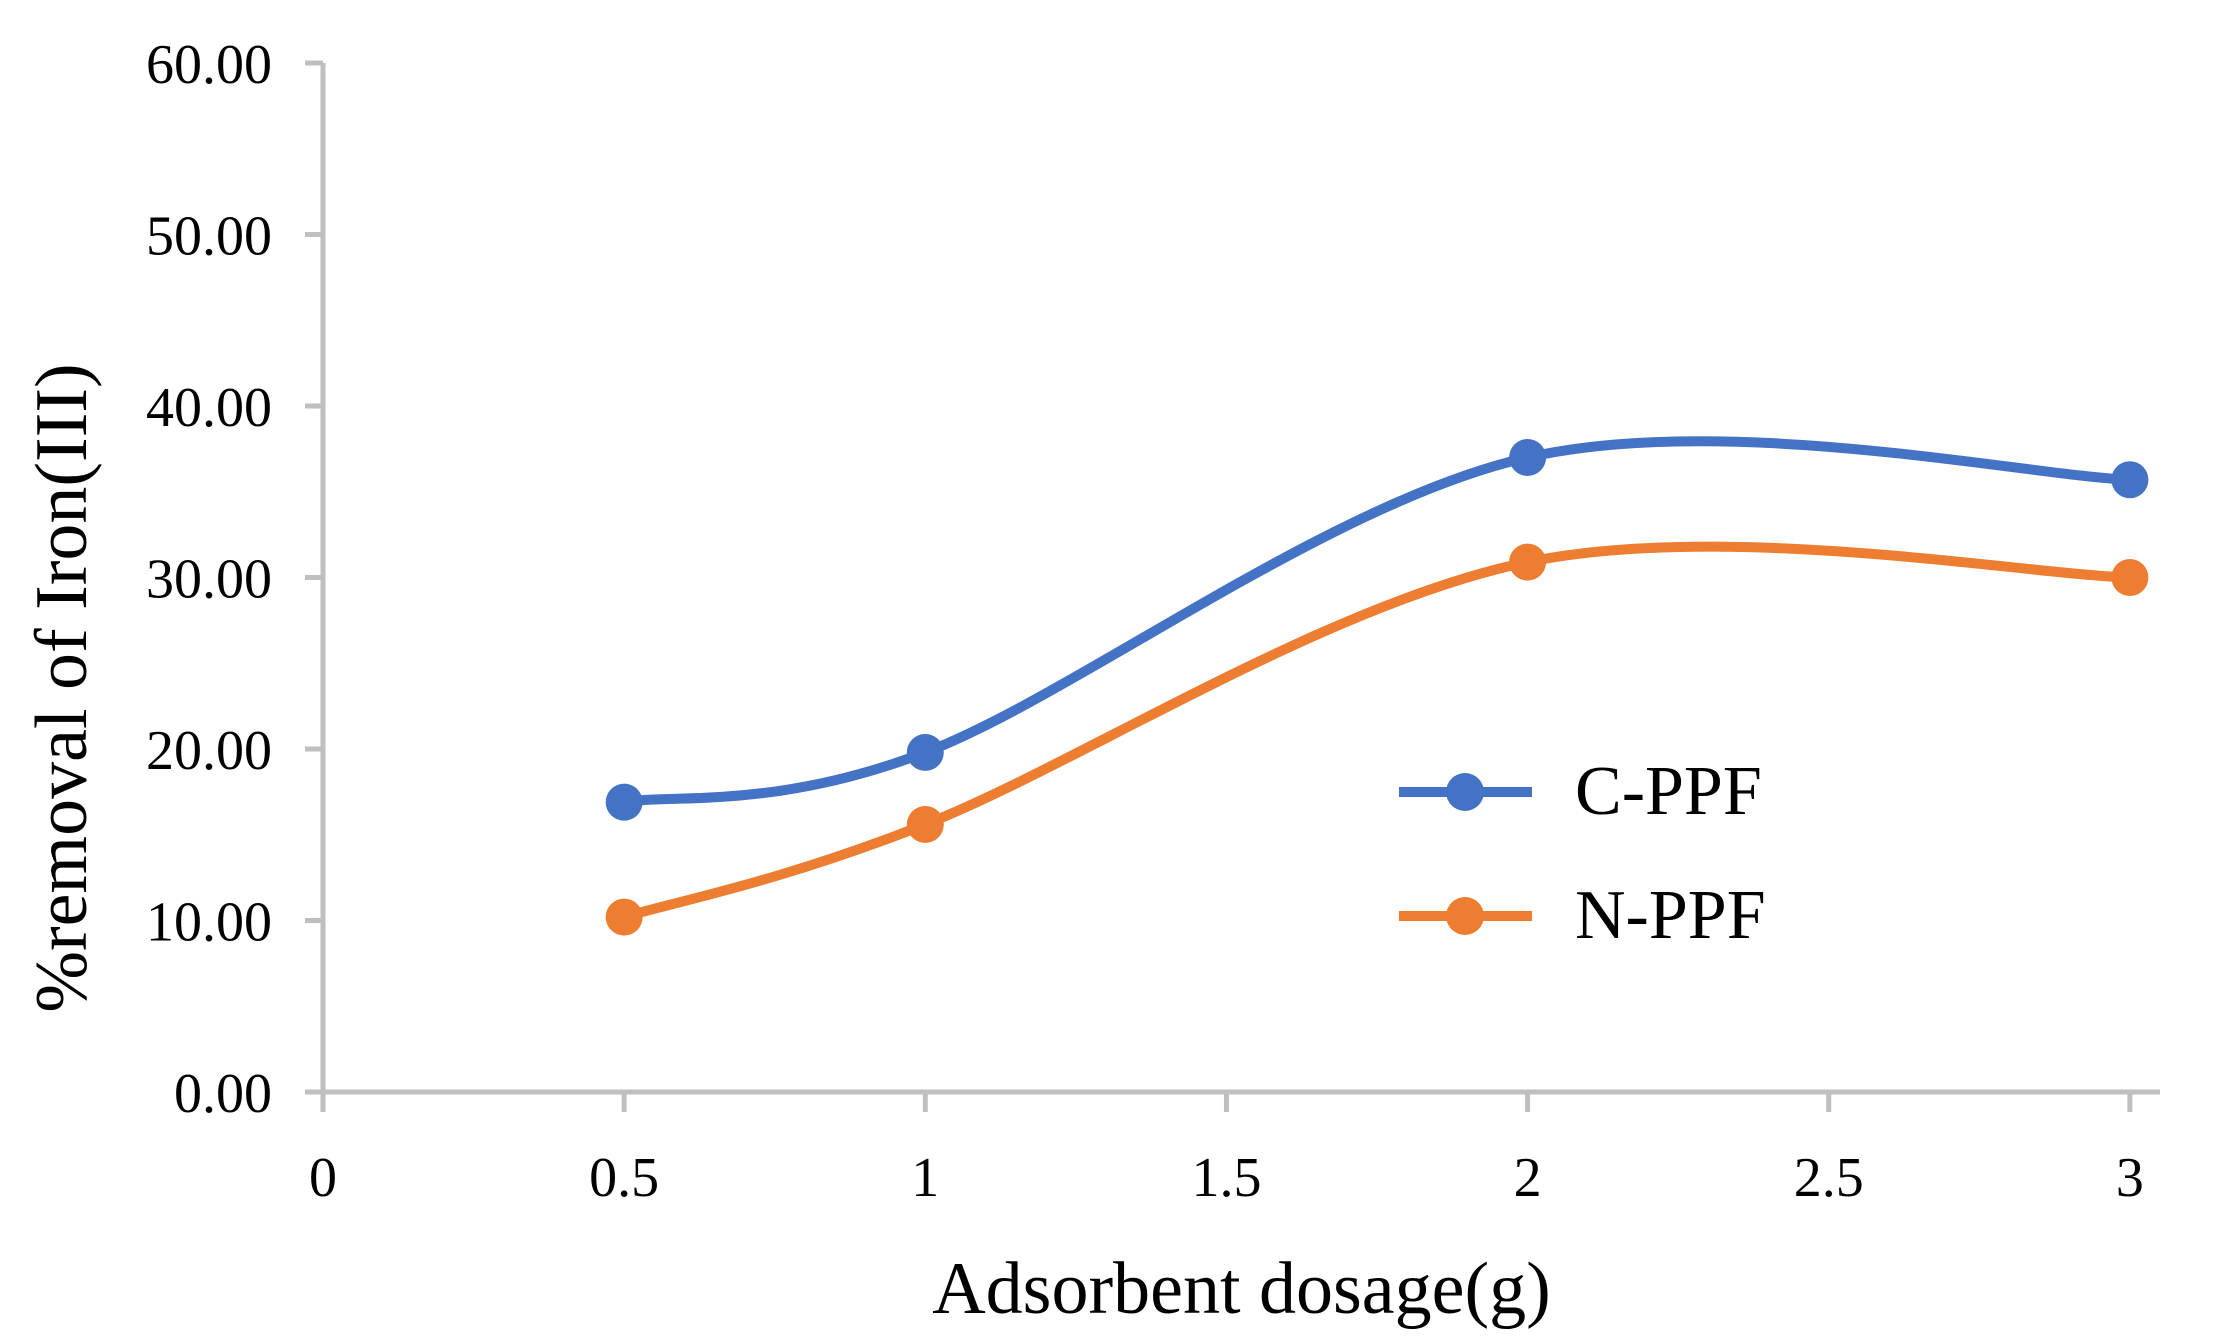  What do you see at coordinates (209, 580) in the screenshot?
I see `y-tick-label: 30.00` at bounding box center [209, 580].